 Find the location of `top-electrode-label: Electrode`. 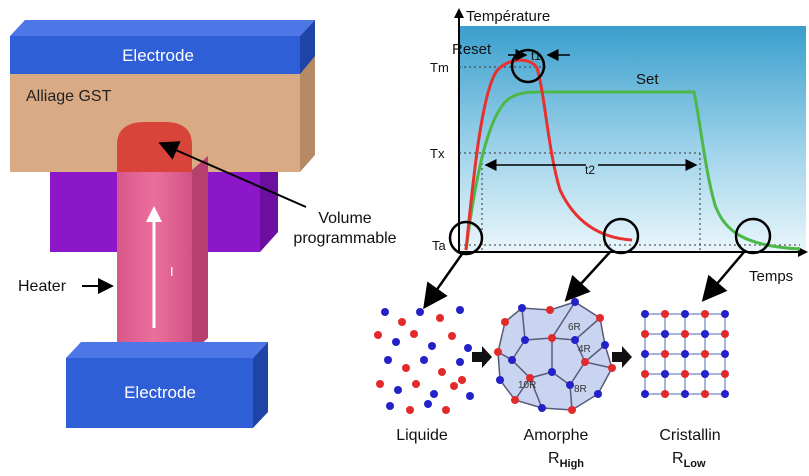

top-electrode-label: Electrode is located at coordinates (158, 55).